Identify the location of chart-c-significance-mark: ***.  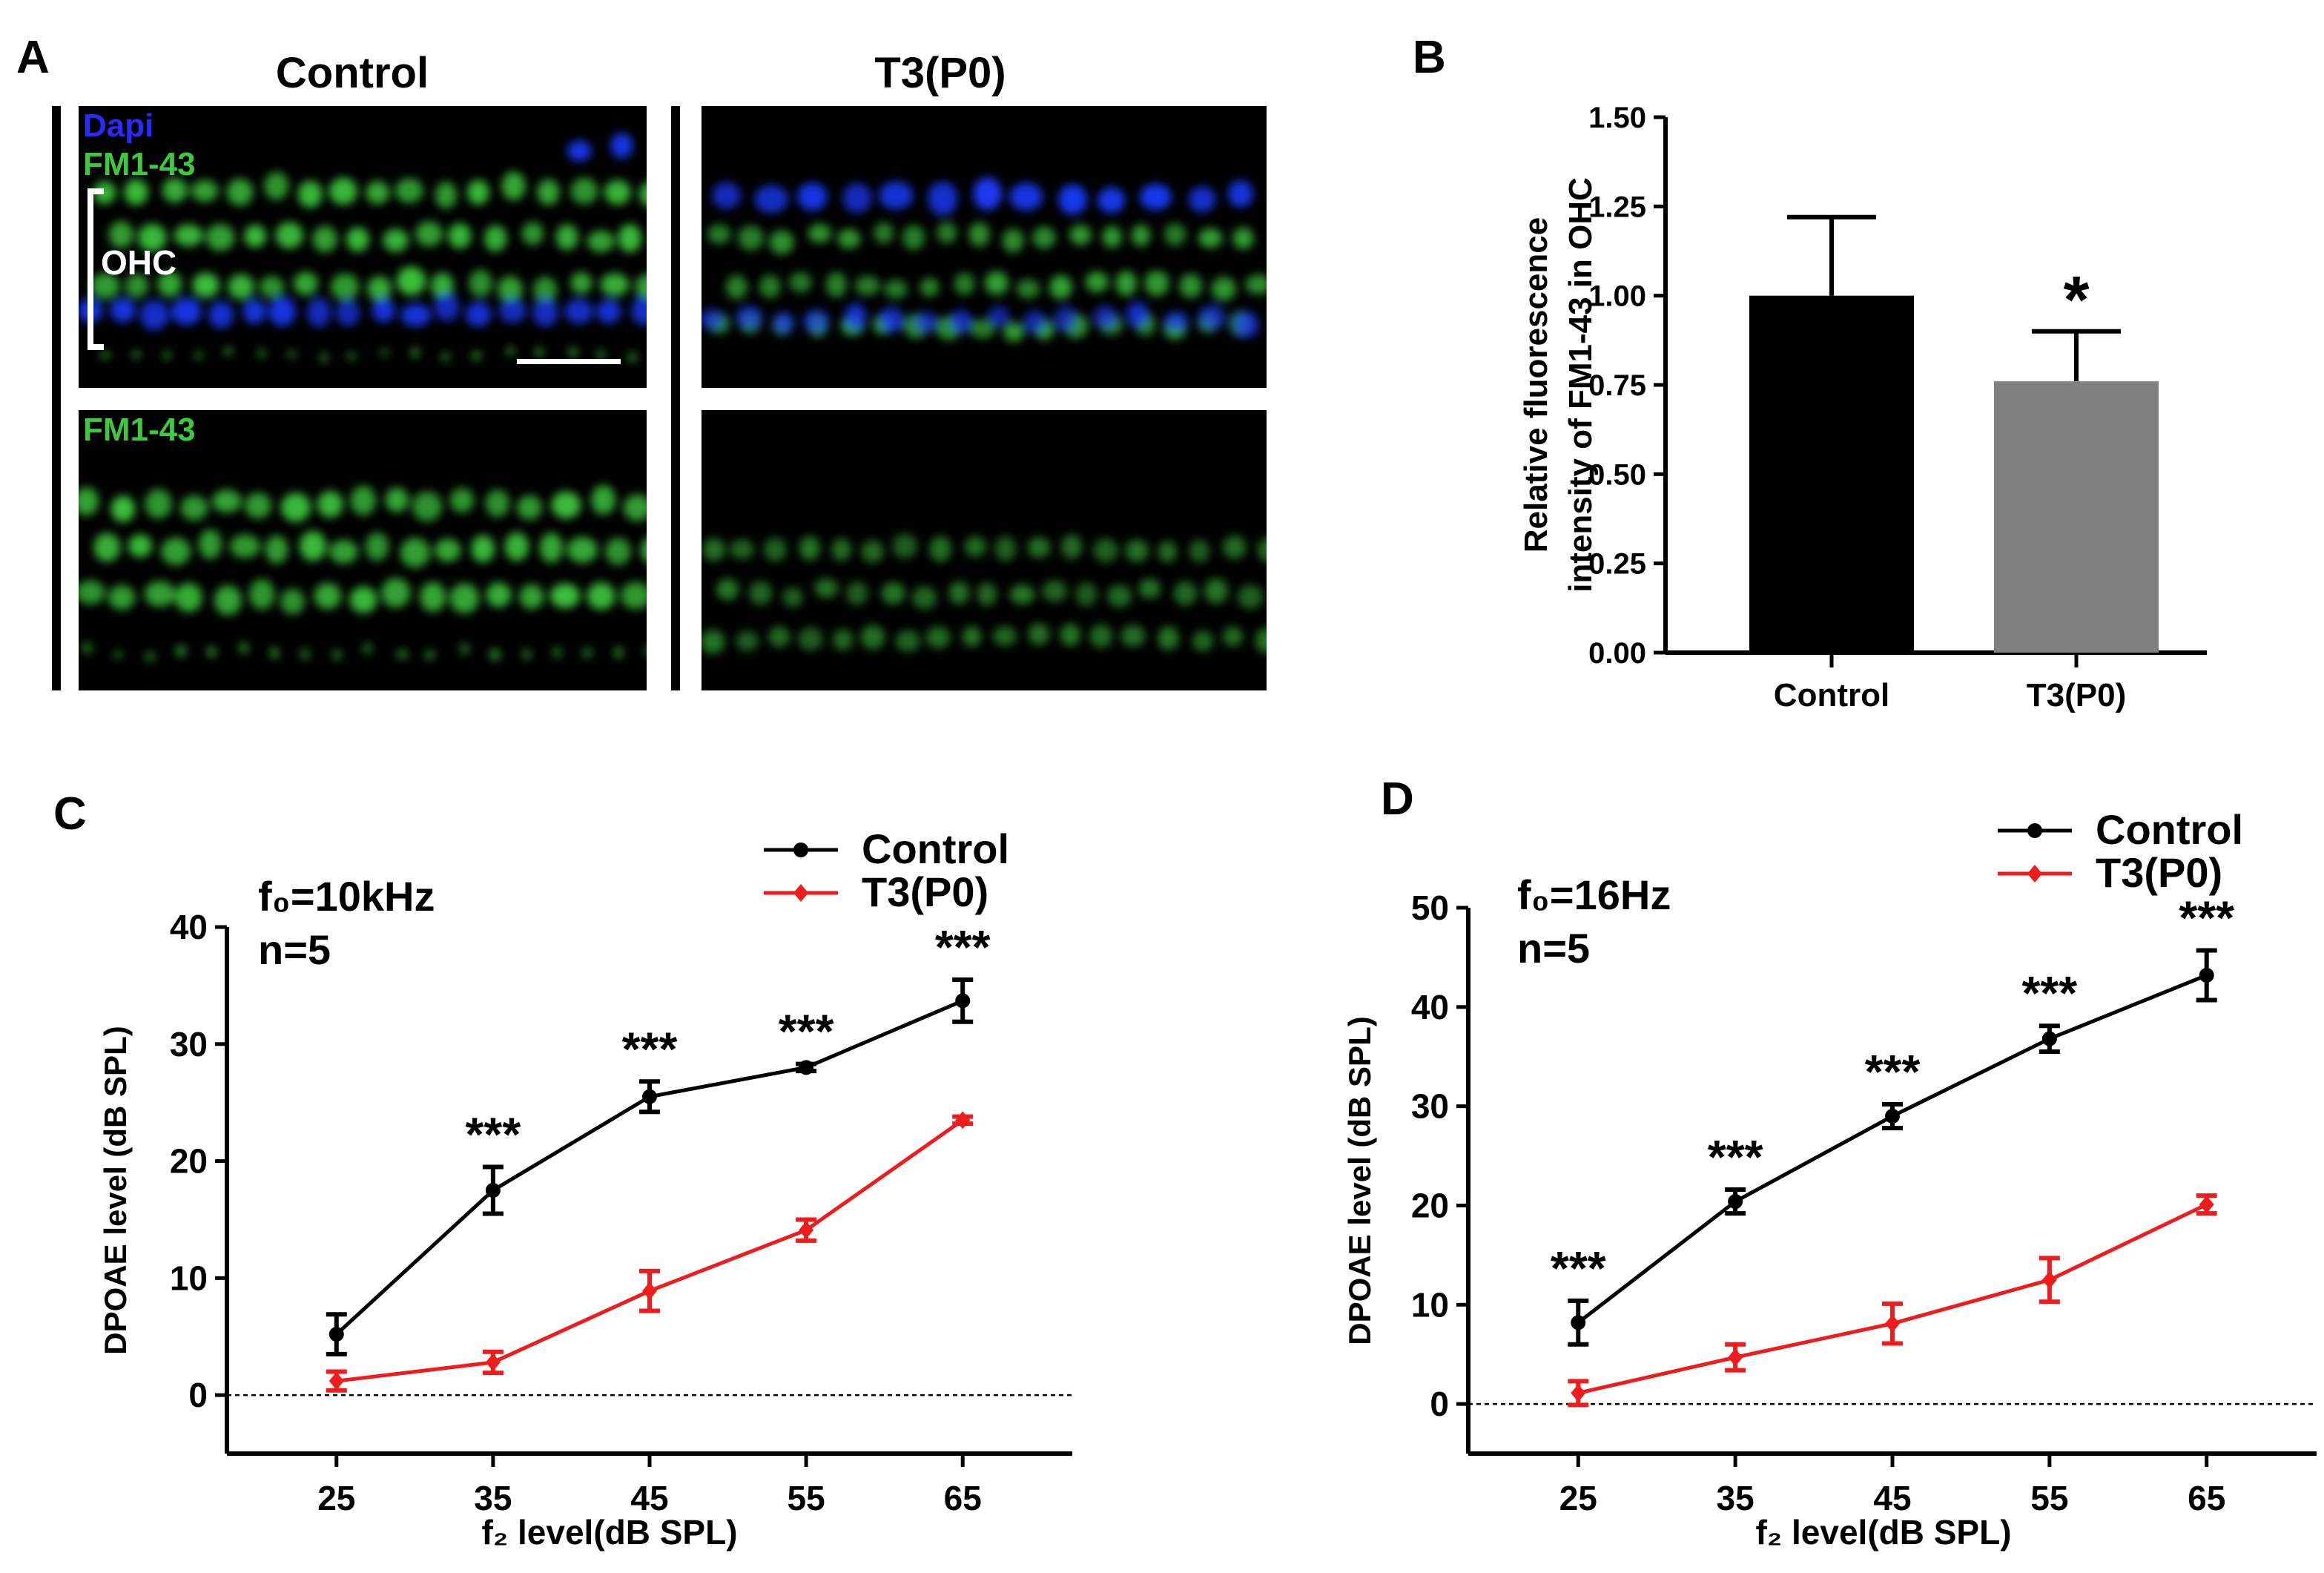
(806, 1031).